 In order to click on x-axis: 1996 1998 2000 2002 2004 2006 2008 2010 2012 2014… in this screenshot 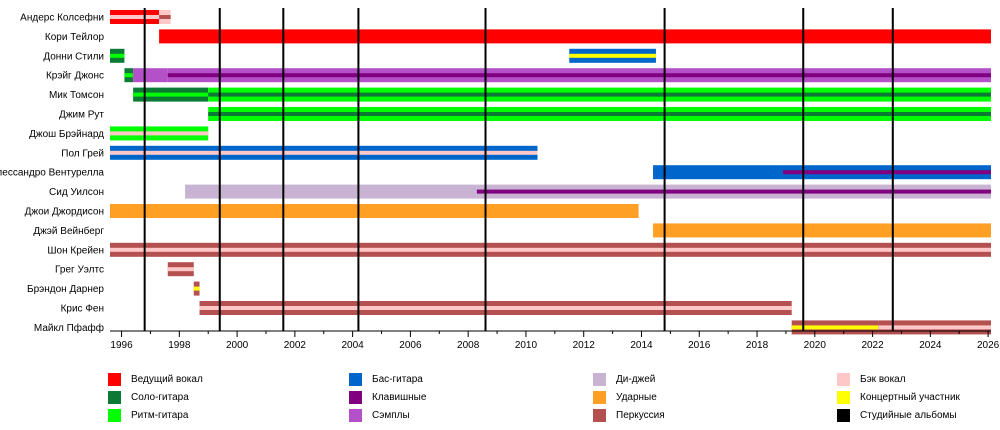, I will do `click(555, 340)`.